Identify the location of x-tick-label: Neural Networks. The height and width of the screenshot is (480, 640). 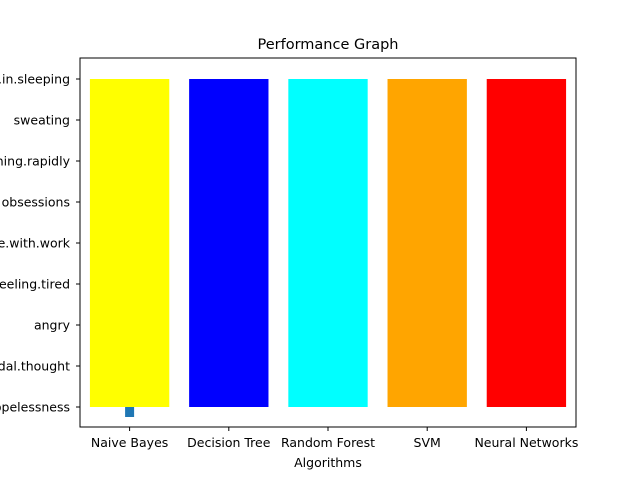
(526, 442).